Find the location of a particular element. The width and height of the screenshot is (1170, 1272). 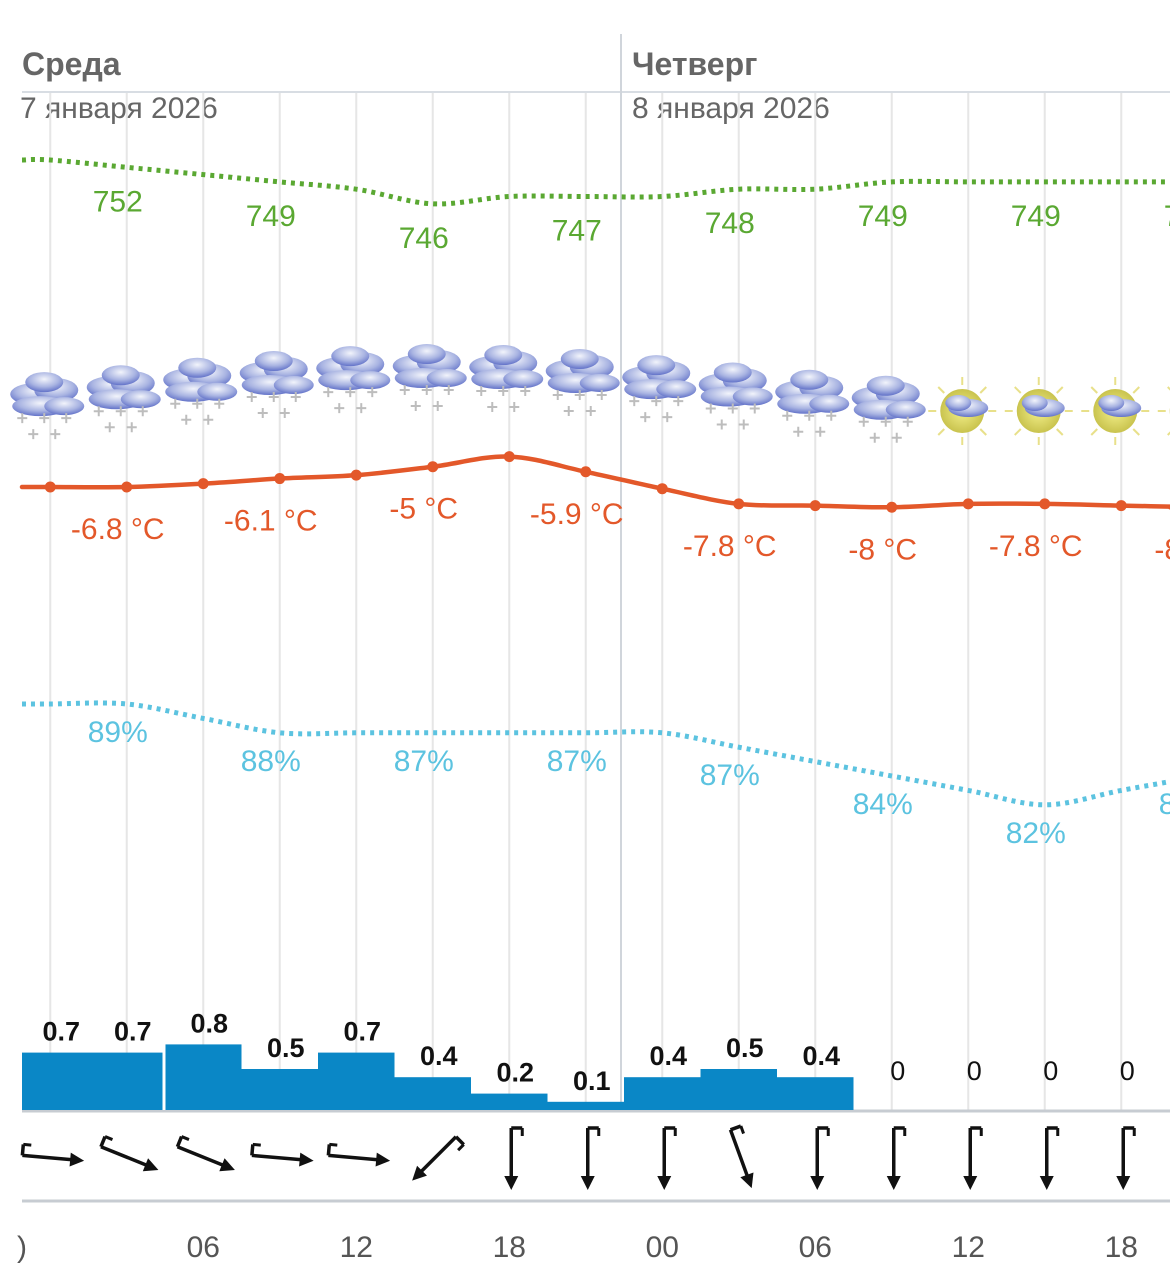

humidity-line is located at coordinates (595, 754).